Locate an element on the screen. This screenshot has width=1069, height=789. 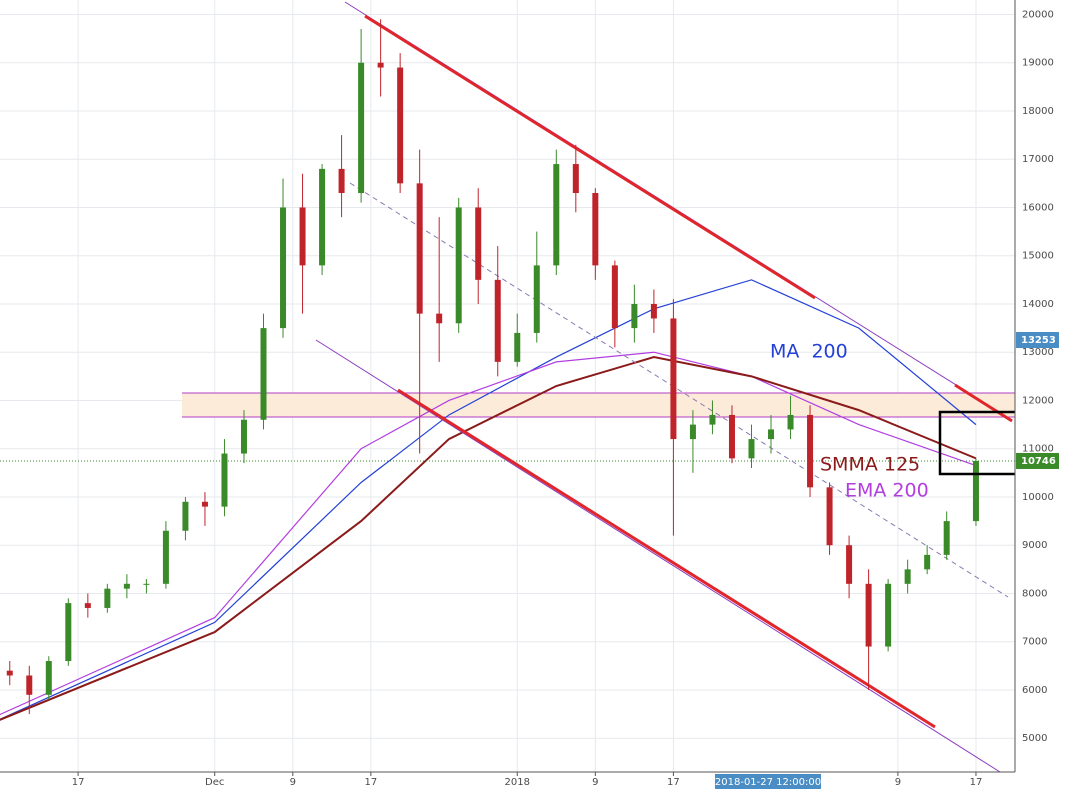
y-tick-label: 5000 is located at coordinates (1034, 738).